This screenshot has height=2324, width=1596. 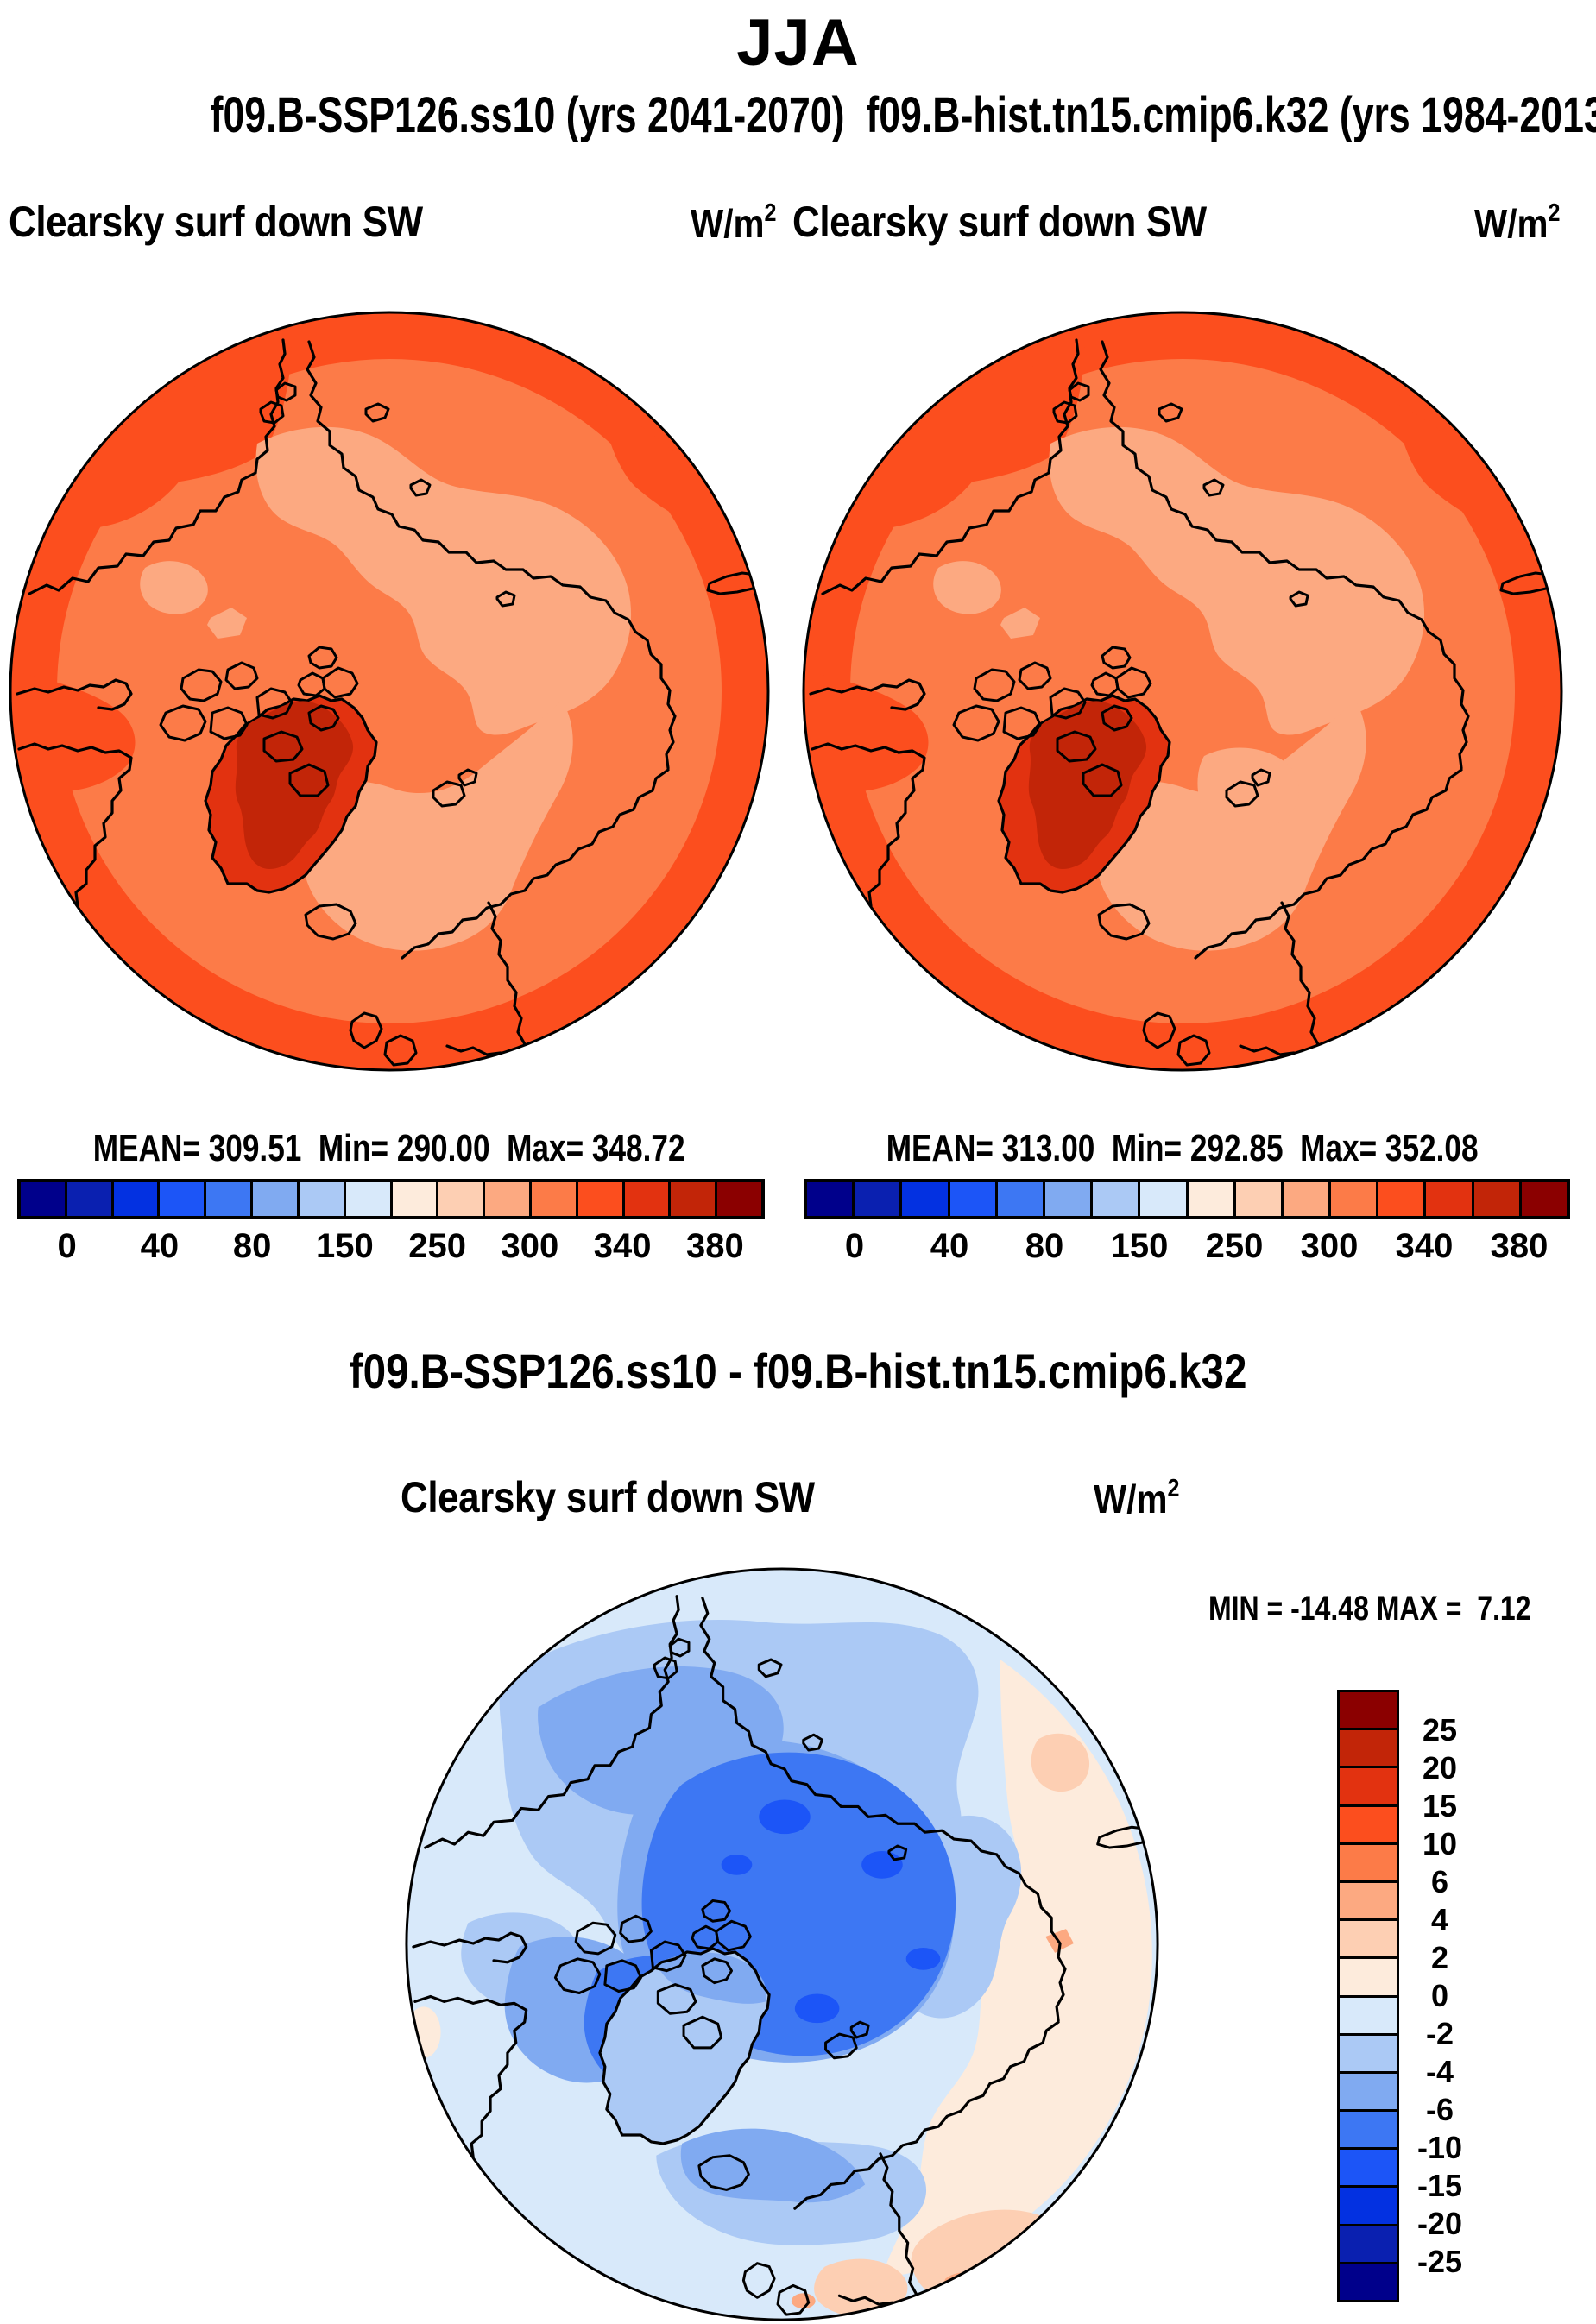 What do you see at coordinates (798, 42) in the screenshot?
I see `figure-title-text: JJA` at bounding box center [798, 42].